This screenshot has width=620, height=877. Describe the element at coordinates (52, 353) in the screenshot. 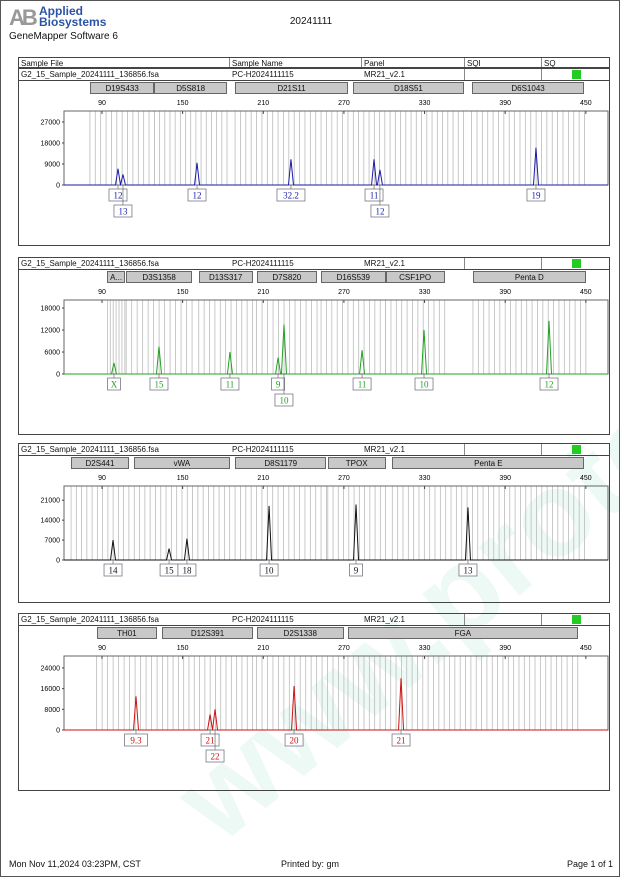

I see `y-tick-label: 6000` at that location.